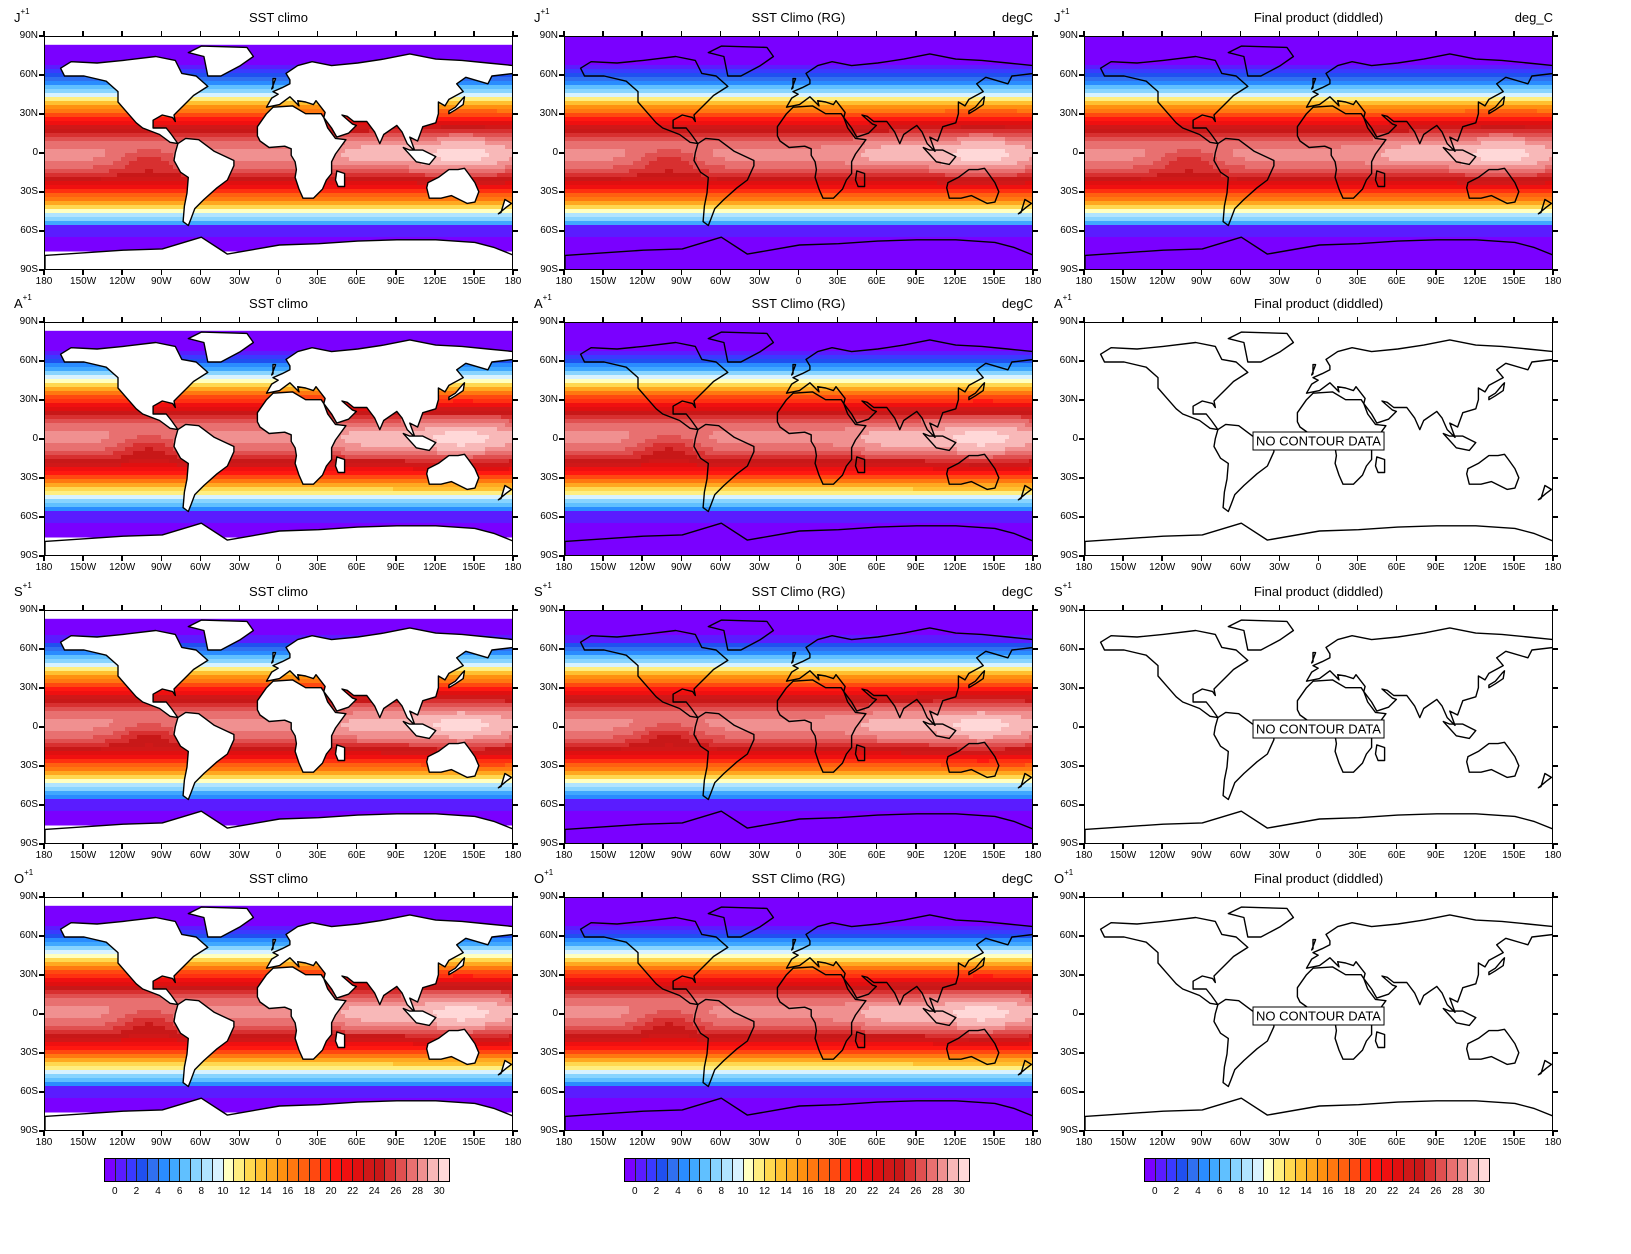 This screenshot has width=1631, height=1254. What do you see at coordinates (721, 1191) in the screenshot?
I see `colorbar-label: 8` at bounding box center [721, 1191].